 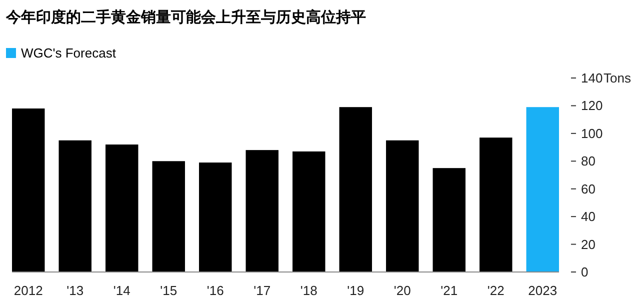 I want to click on x-tick-label: '19, so click(x=355, y=290).